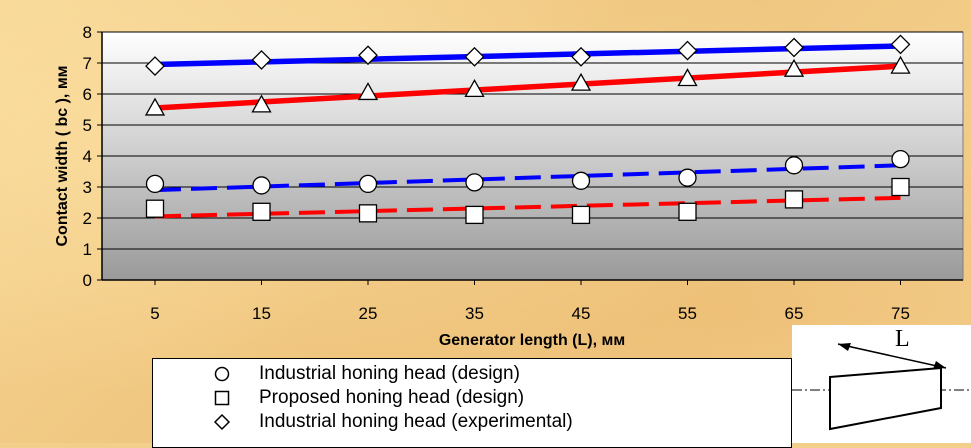 The width and height of the screenshot is (971, 448). I want to click on legend-label: Proposed honing head (design), so click(392, 397).